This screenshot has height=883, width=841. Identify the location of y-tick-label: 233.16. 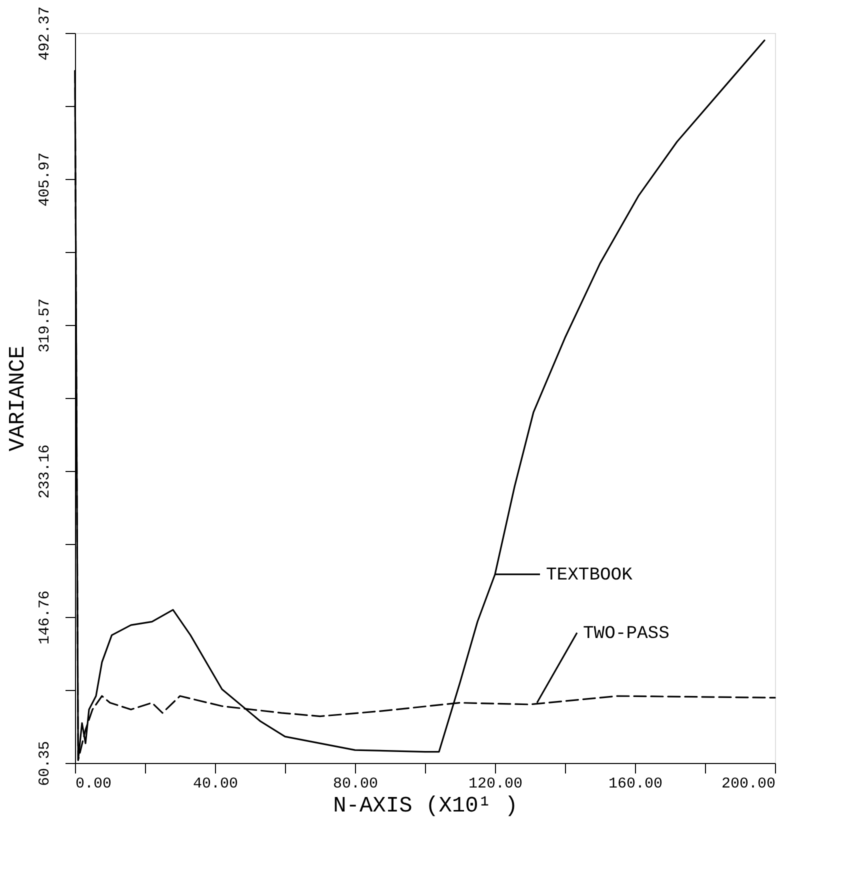
(45, 471).